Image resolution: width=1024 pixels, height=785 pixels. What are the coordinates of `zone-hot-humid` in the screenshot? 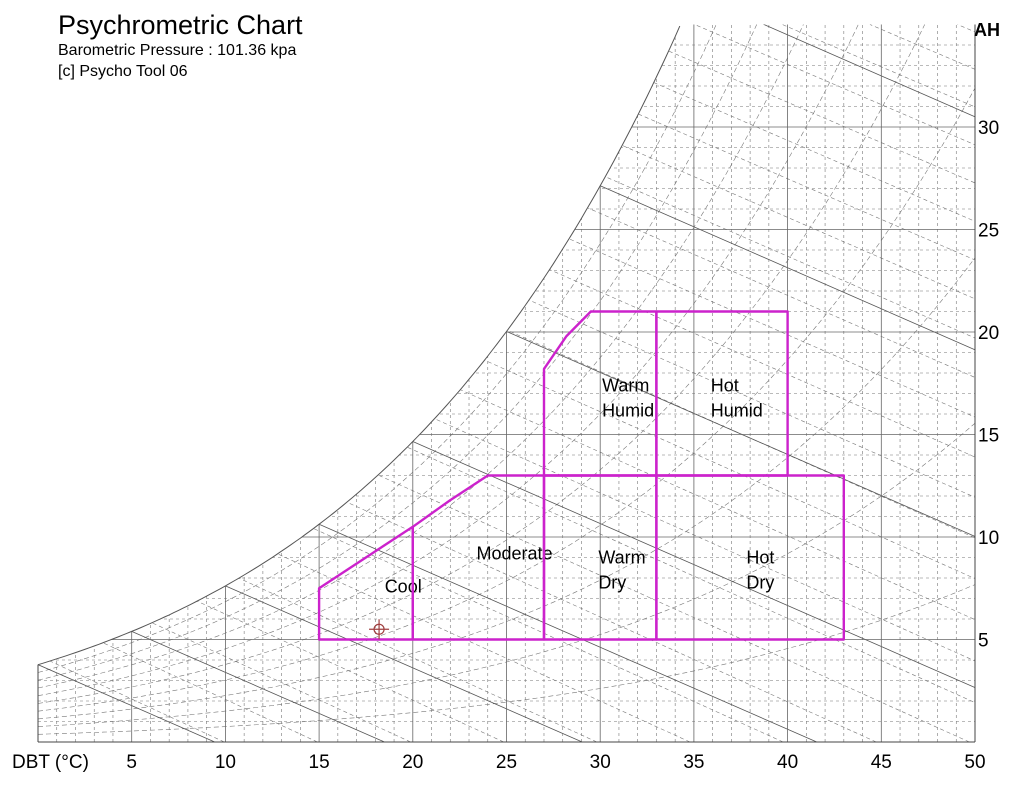 It's located at (722, 393).